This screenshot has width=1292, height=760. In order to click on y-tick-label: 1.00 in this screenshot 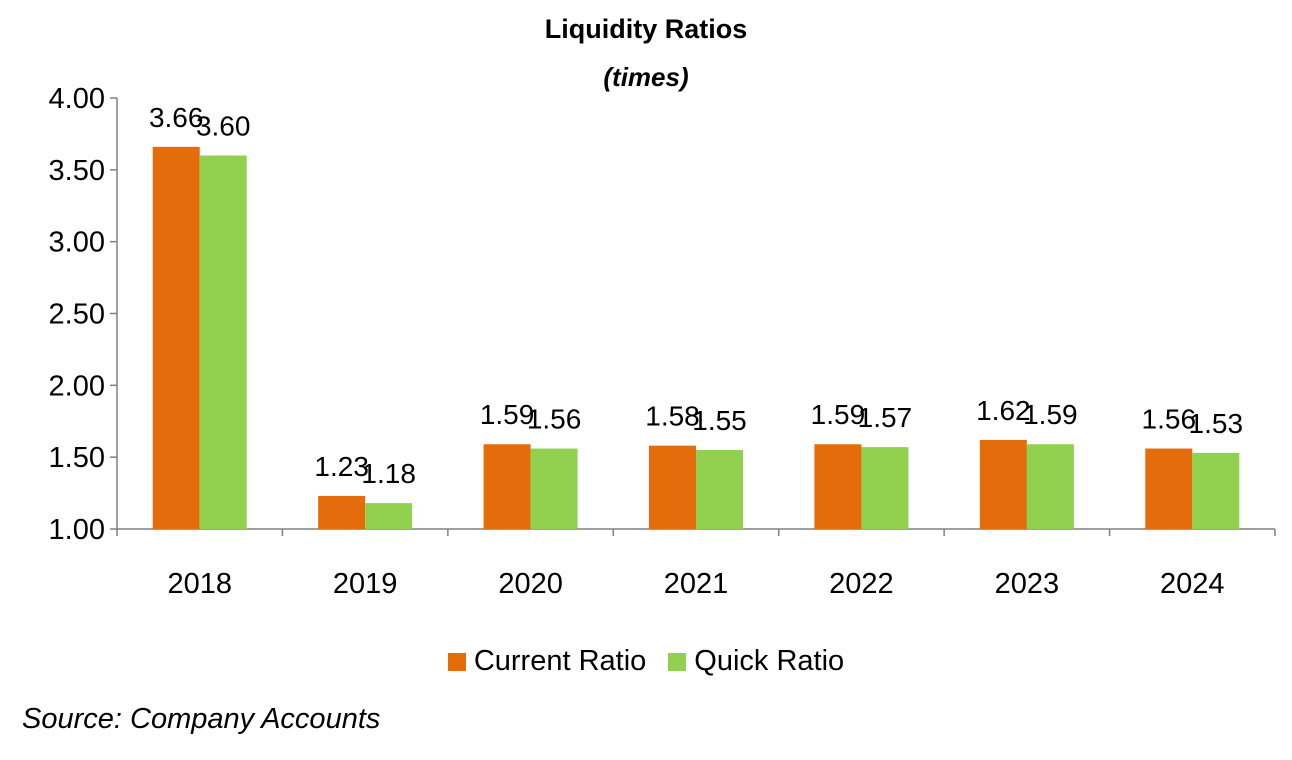, I will do `click(77, 530)`.